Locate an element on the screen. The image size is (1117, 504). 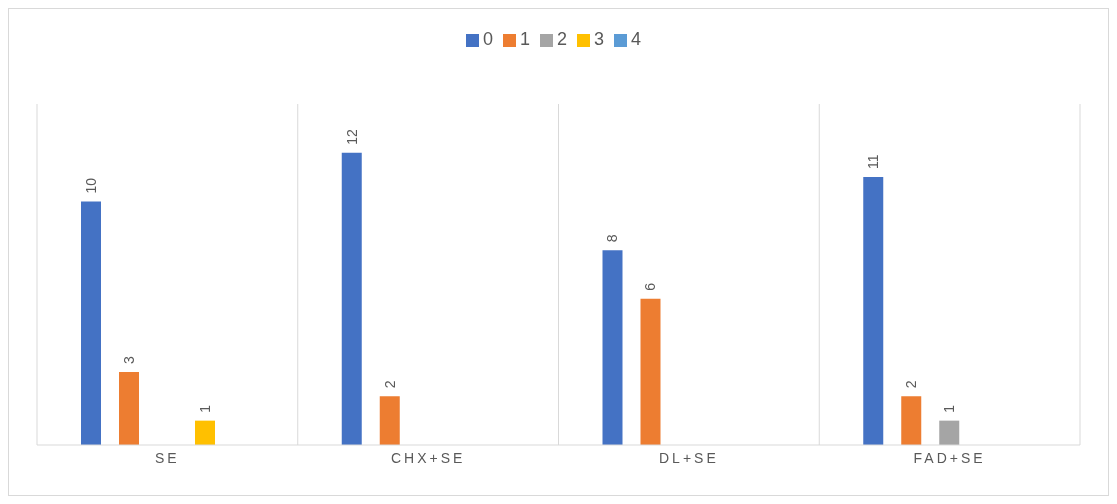
data-label: 8 is located at coordinates (612, 238).